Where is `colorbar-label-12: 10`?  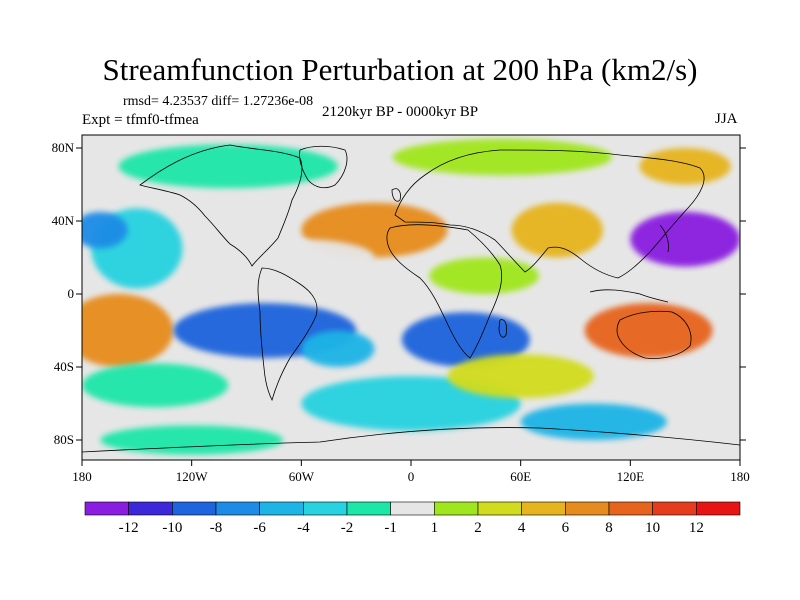 colorbar-label-12: 10 is located at coordinates (652, 528).